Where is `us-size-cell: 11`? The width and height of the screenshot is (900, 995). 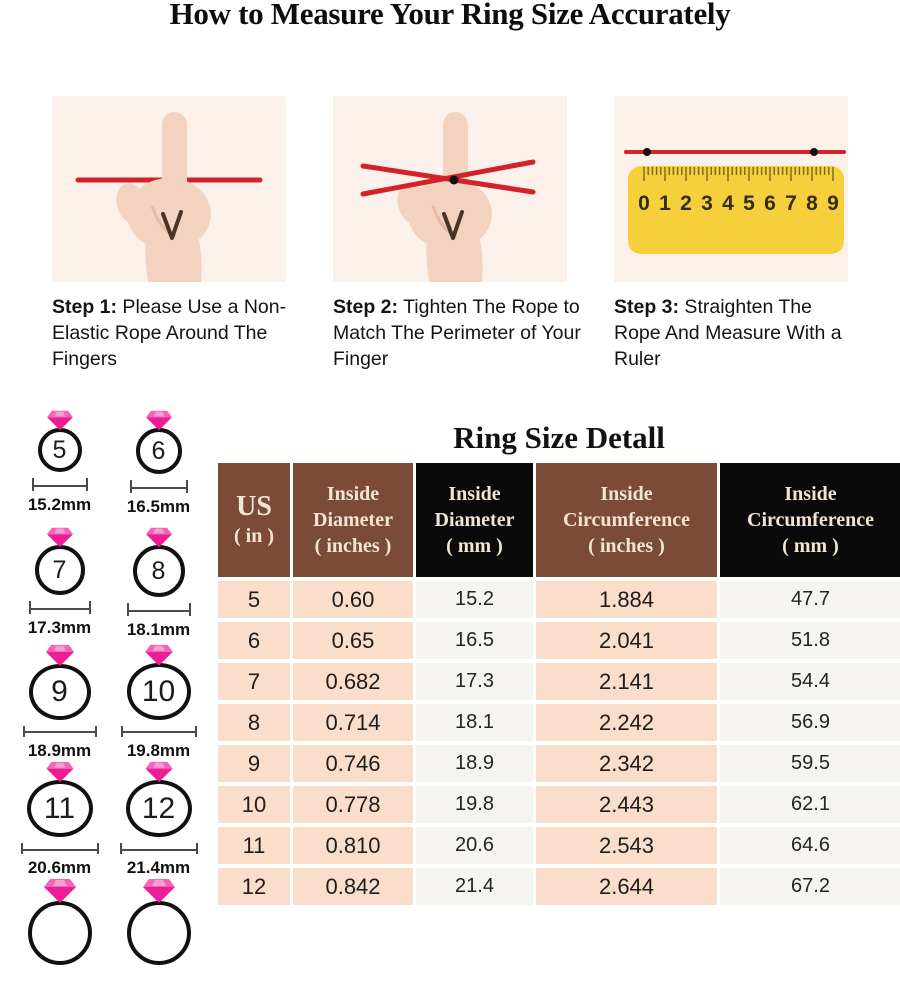
us-size-cell: 11 is located at coordinates (254, 845).